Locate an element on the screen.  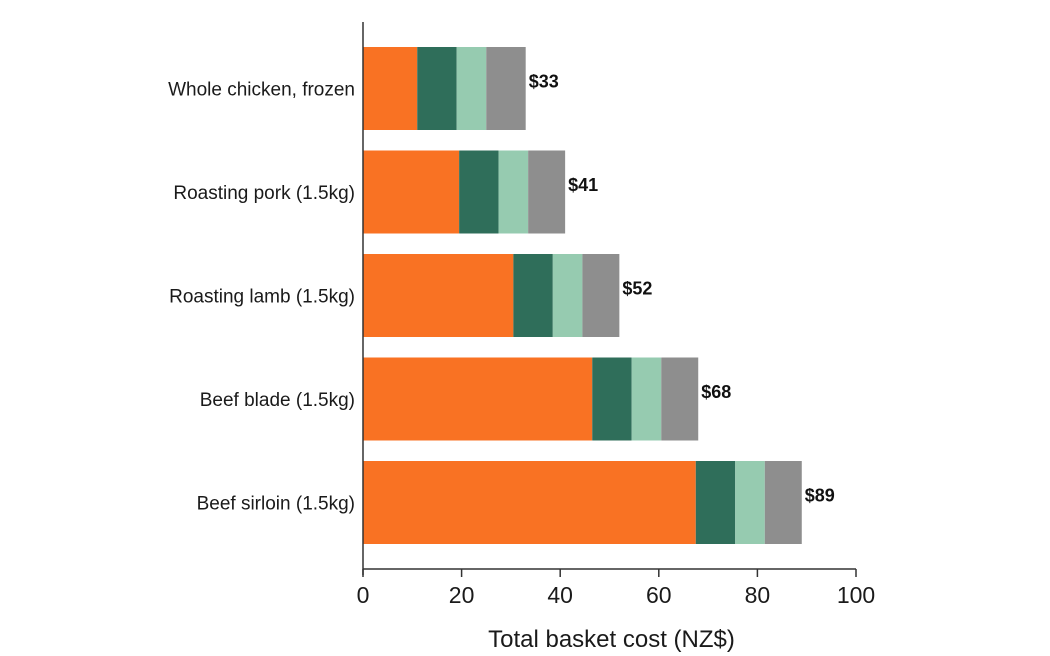
category-label: Whole chicken, frozen is located at coordinates (261, 90).